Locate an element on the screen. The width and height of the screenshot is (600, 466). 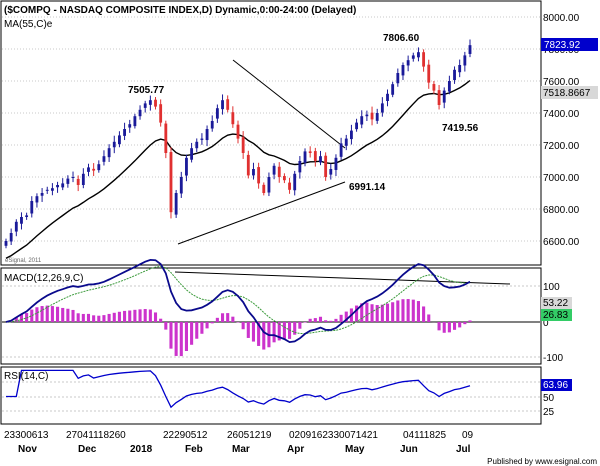
macd-value-label: 53.22 is located at coordinates (555, 303).